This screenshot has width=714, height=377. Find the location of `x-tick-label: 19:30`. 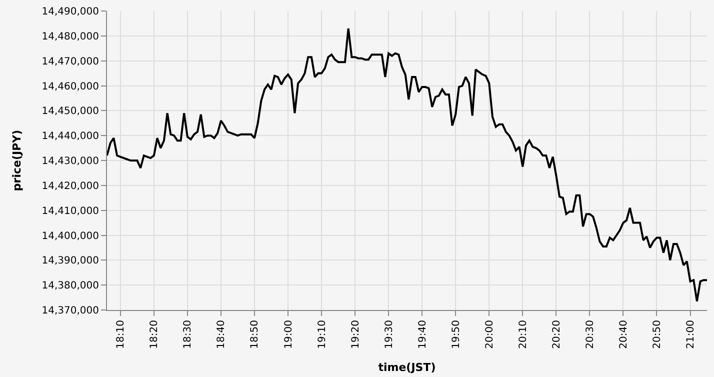

x-tick-label: 19:30 is located at coordinates (389, 334).